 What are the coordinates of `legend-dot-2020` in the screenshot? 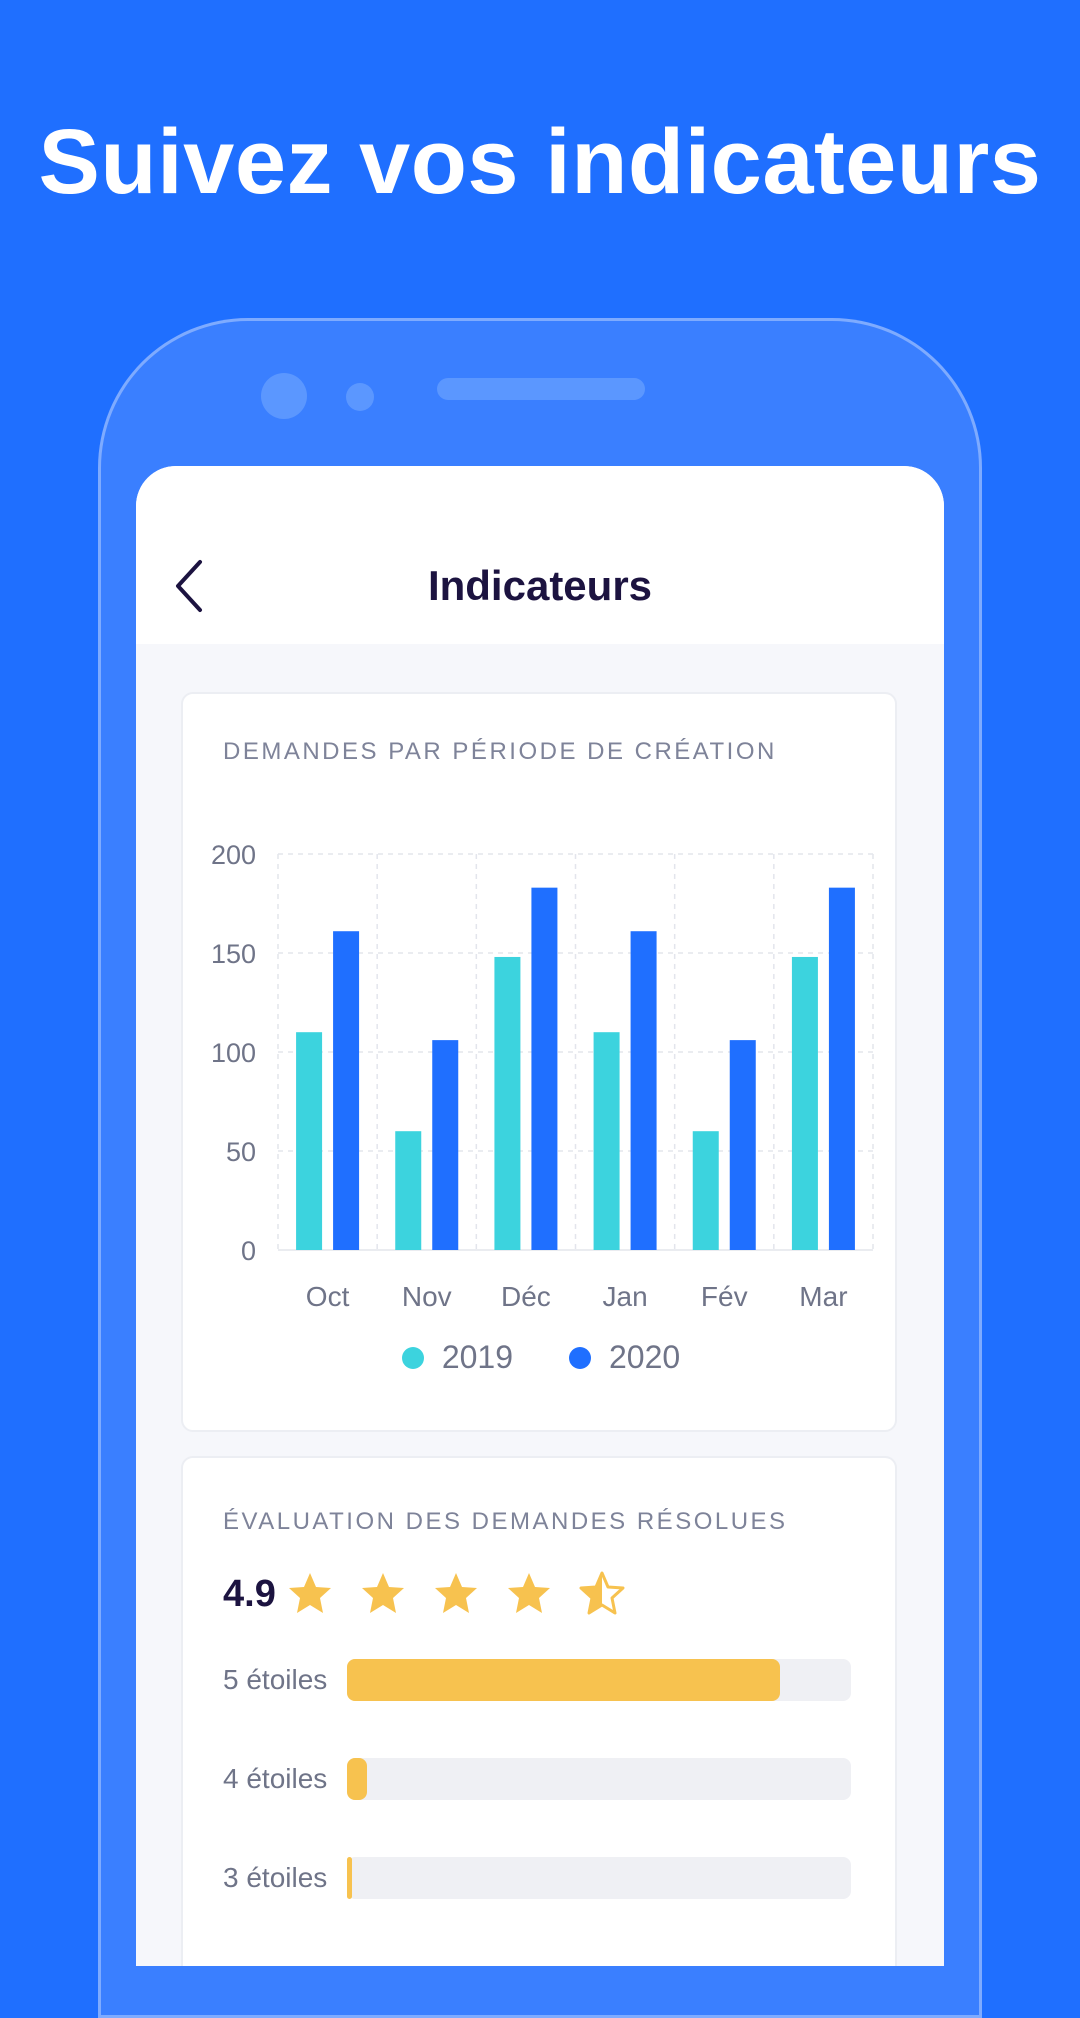 It's located at (580, 1357).